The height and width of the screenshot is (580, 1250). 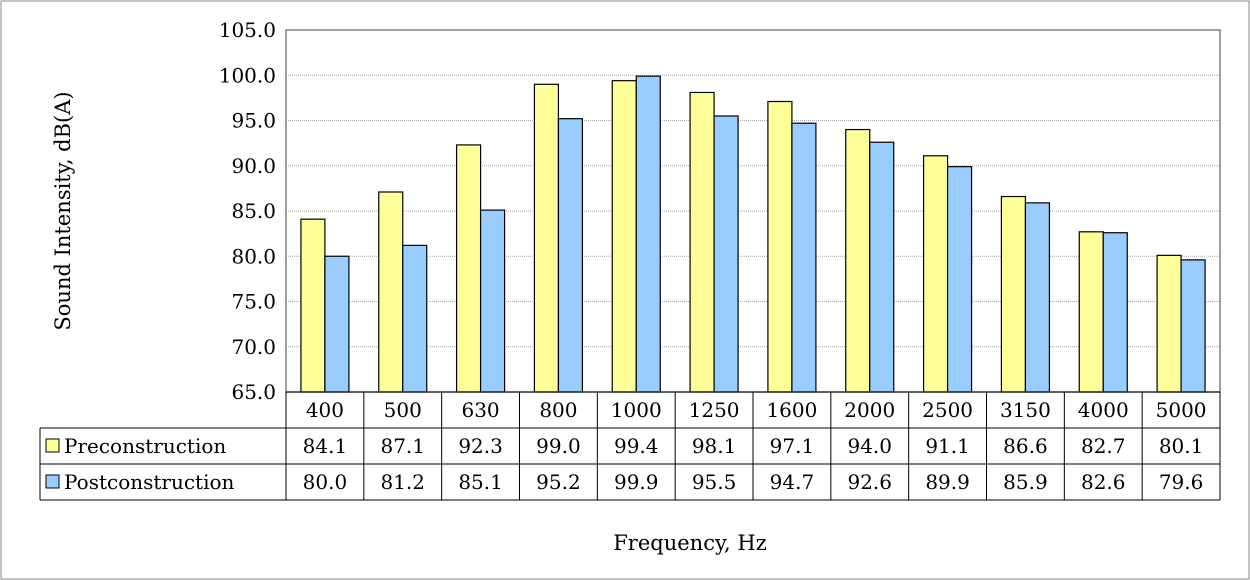 I want to click on x-tick-label: 3150, so click(x=1025, y=410).